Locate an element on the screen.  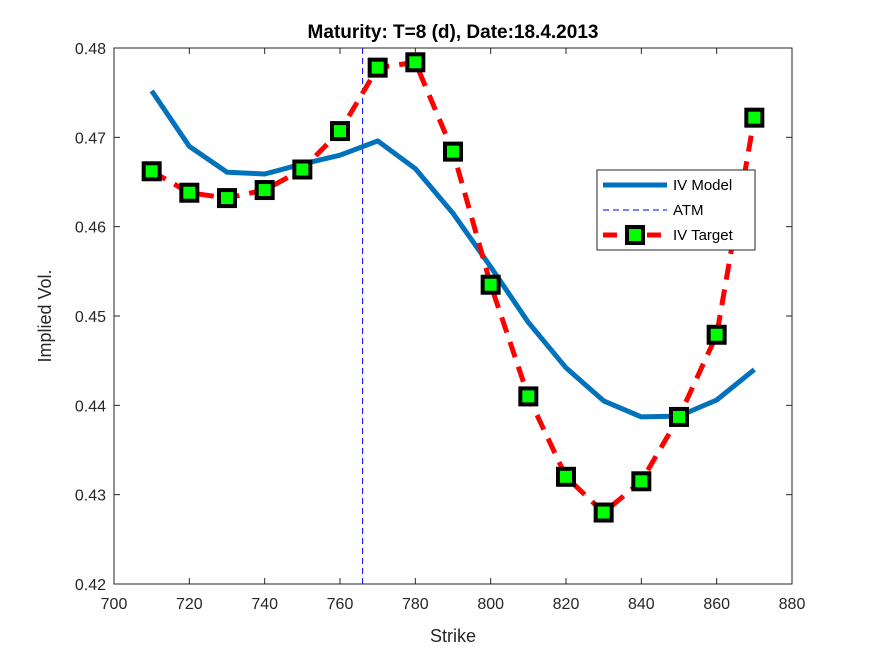
x-tick-label: 860 is located at coordinates (716, 604).